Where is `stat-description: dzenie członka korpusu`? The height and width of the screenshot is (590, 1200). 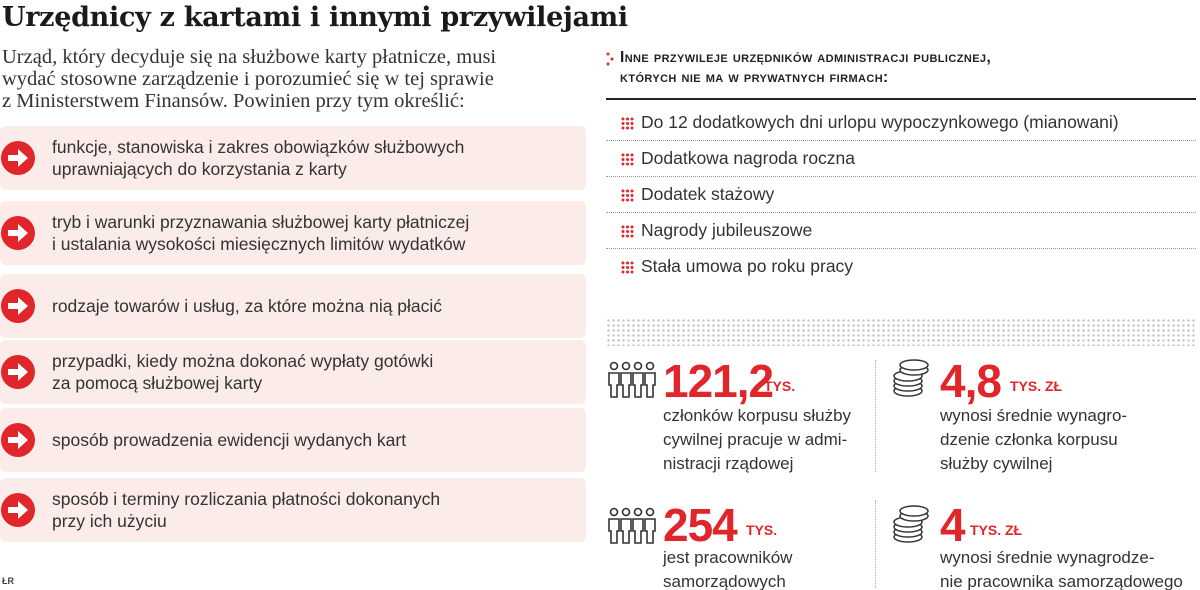
stat-description: dzenie członka korpusu is located at coordinates (1029, 439).